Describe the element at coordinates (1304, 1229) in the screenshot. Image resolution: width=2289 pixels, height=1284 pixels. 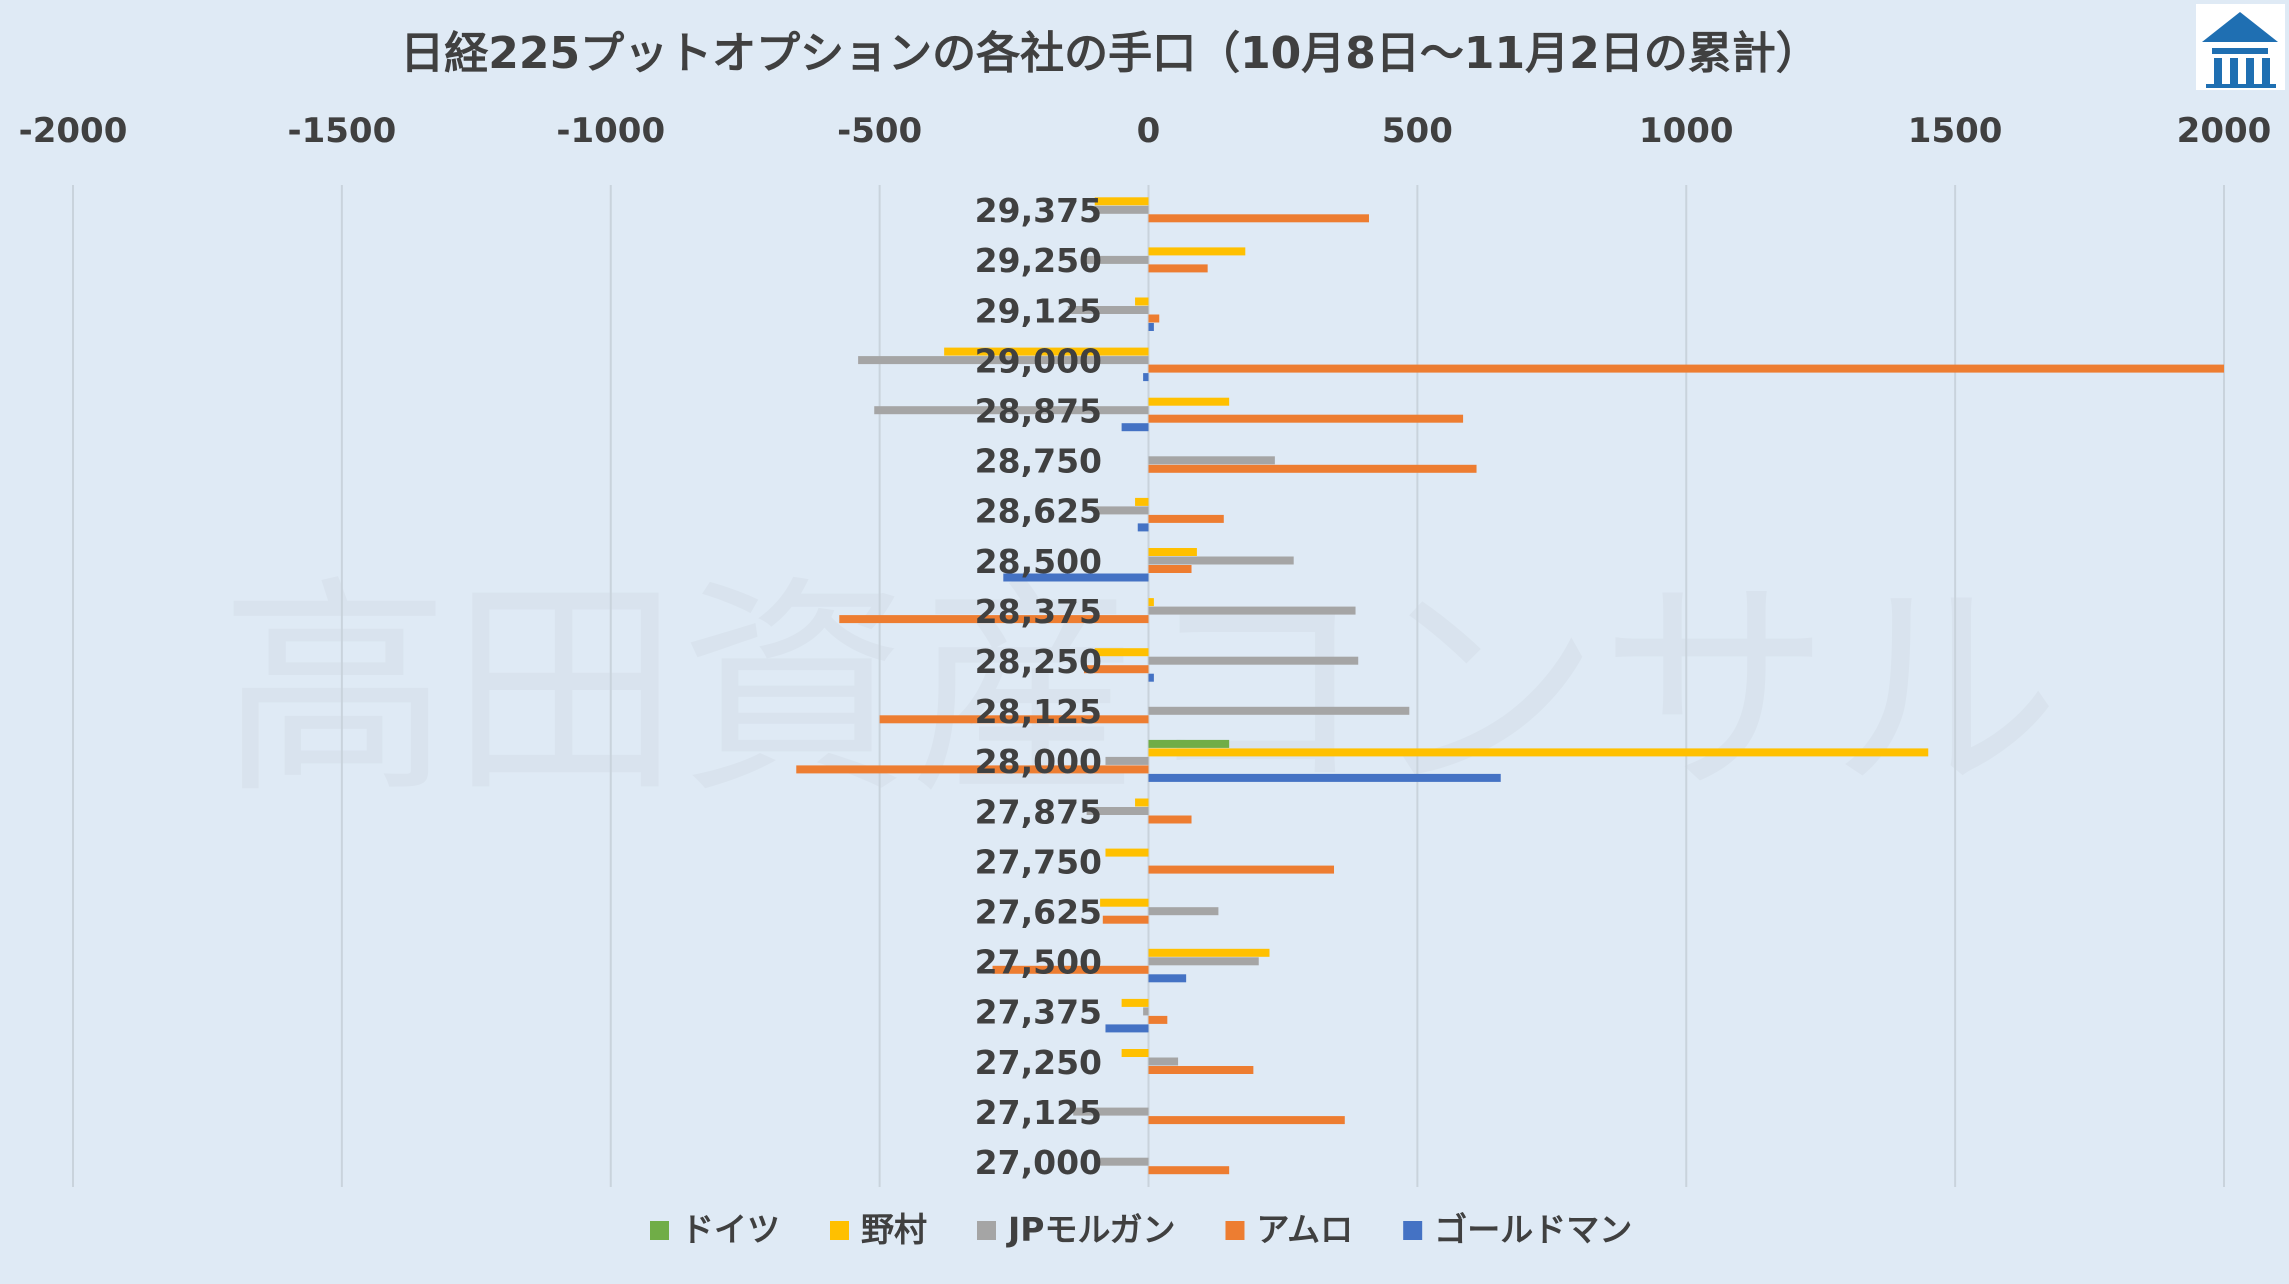
I see `legend-label: アムロ` at that location.